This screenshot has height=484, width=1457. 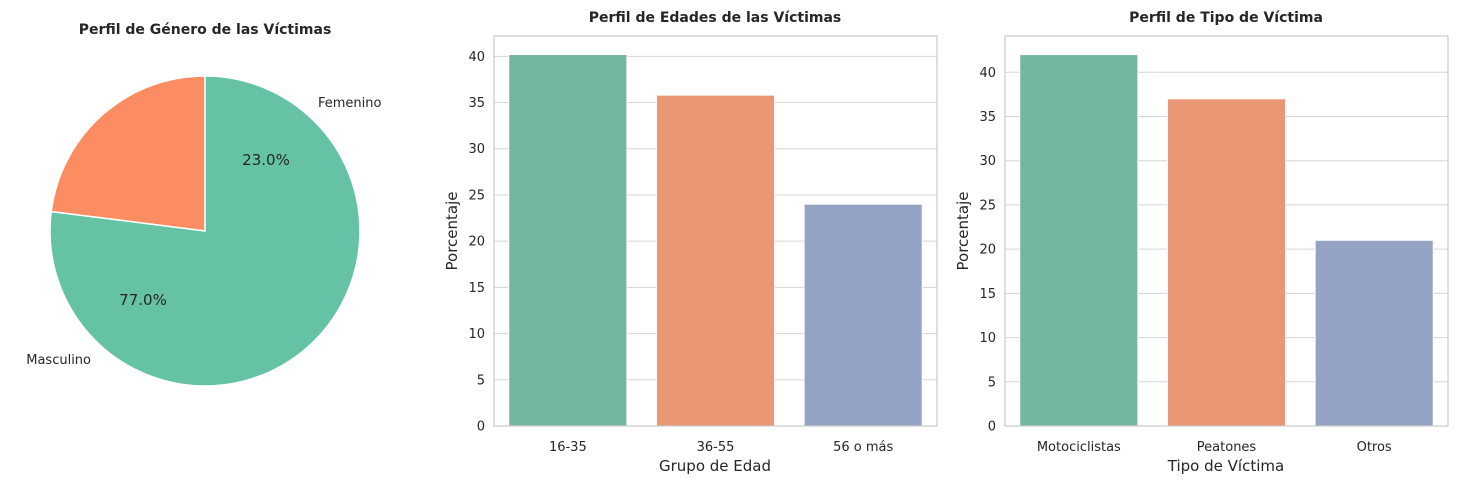 I want to click on bar2-xtick-label: Otros, so click(x=1374, y=447).